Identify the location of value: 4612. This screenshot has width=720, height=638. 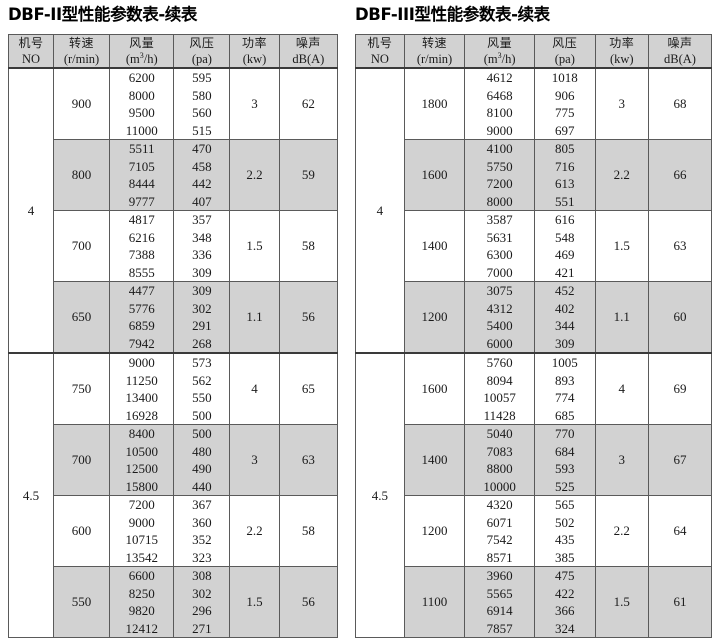
(499, 77).